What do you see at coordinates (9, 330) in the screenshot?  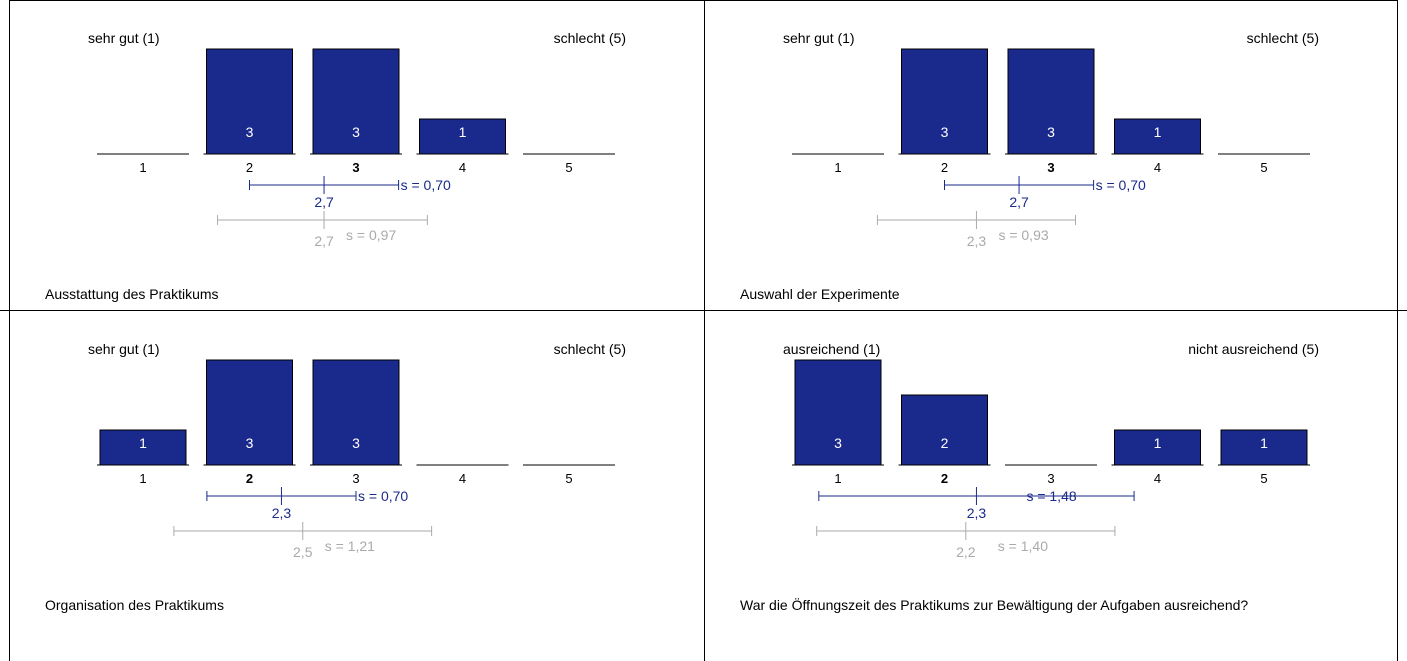 I see `grid-border-left` at bounding box center [9, 330].